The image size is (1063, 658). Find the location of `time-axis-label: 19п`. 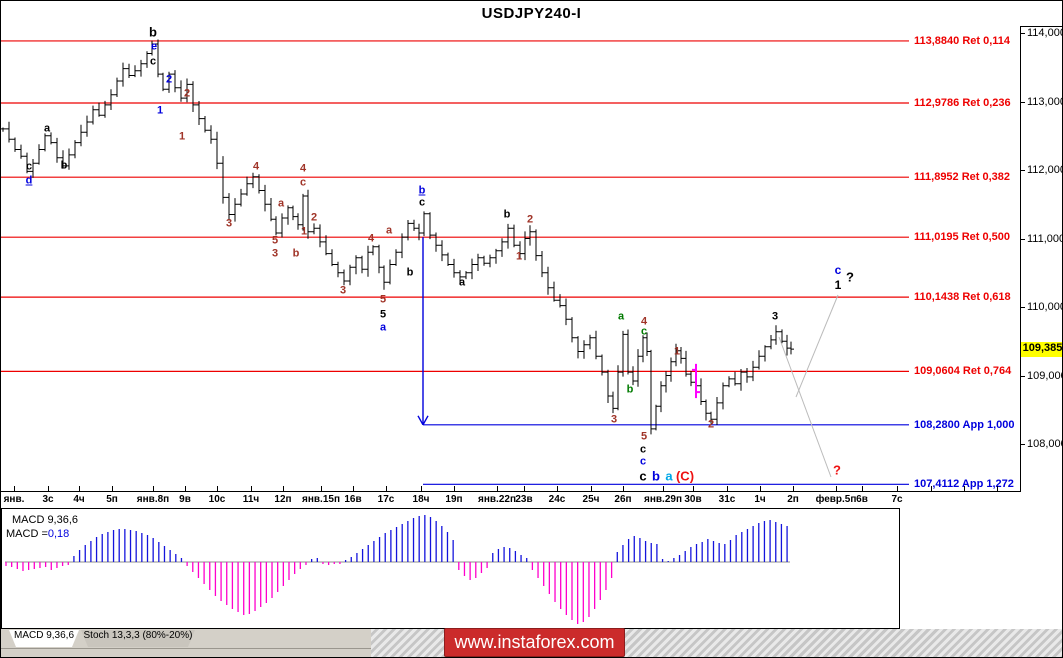

time-axis-label: 19п is located at coordinates (454, 499).